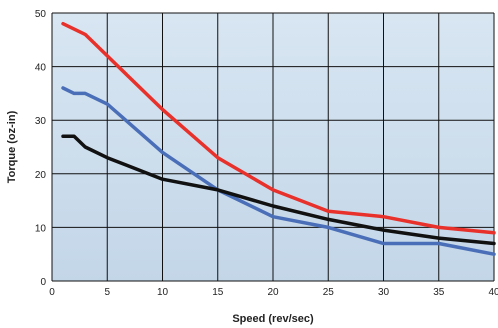 The width and height of the screenshot is (498, 328). Describe the element at coordinates (43, 282) in the screenshot. I see `y-tick-label: 0` at that location.